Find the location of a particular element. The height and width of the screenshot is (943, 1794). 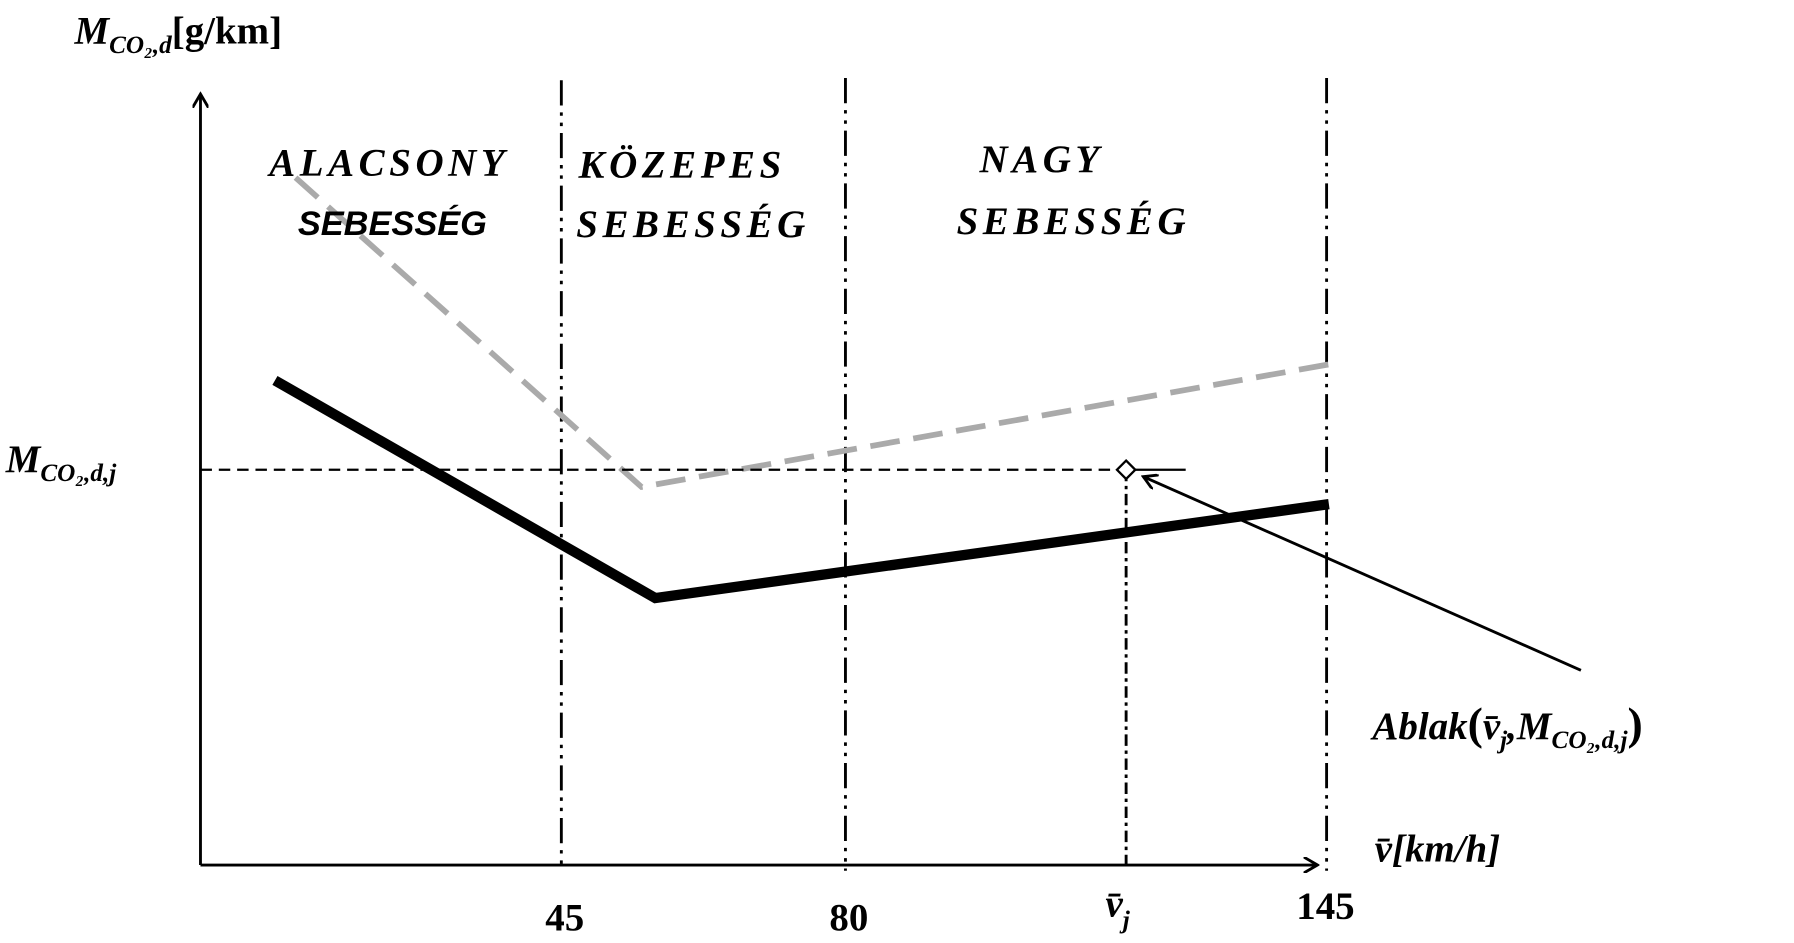

x-tick-label: 80 is located at coordinates (848, 917).